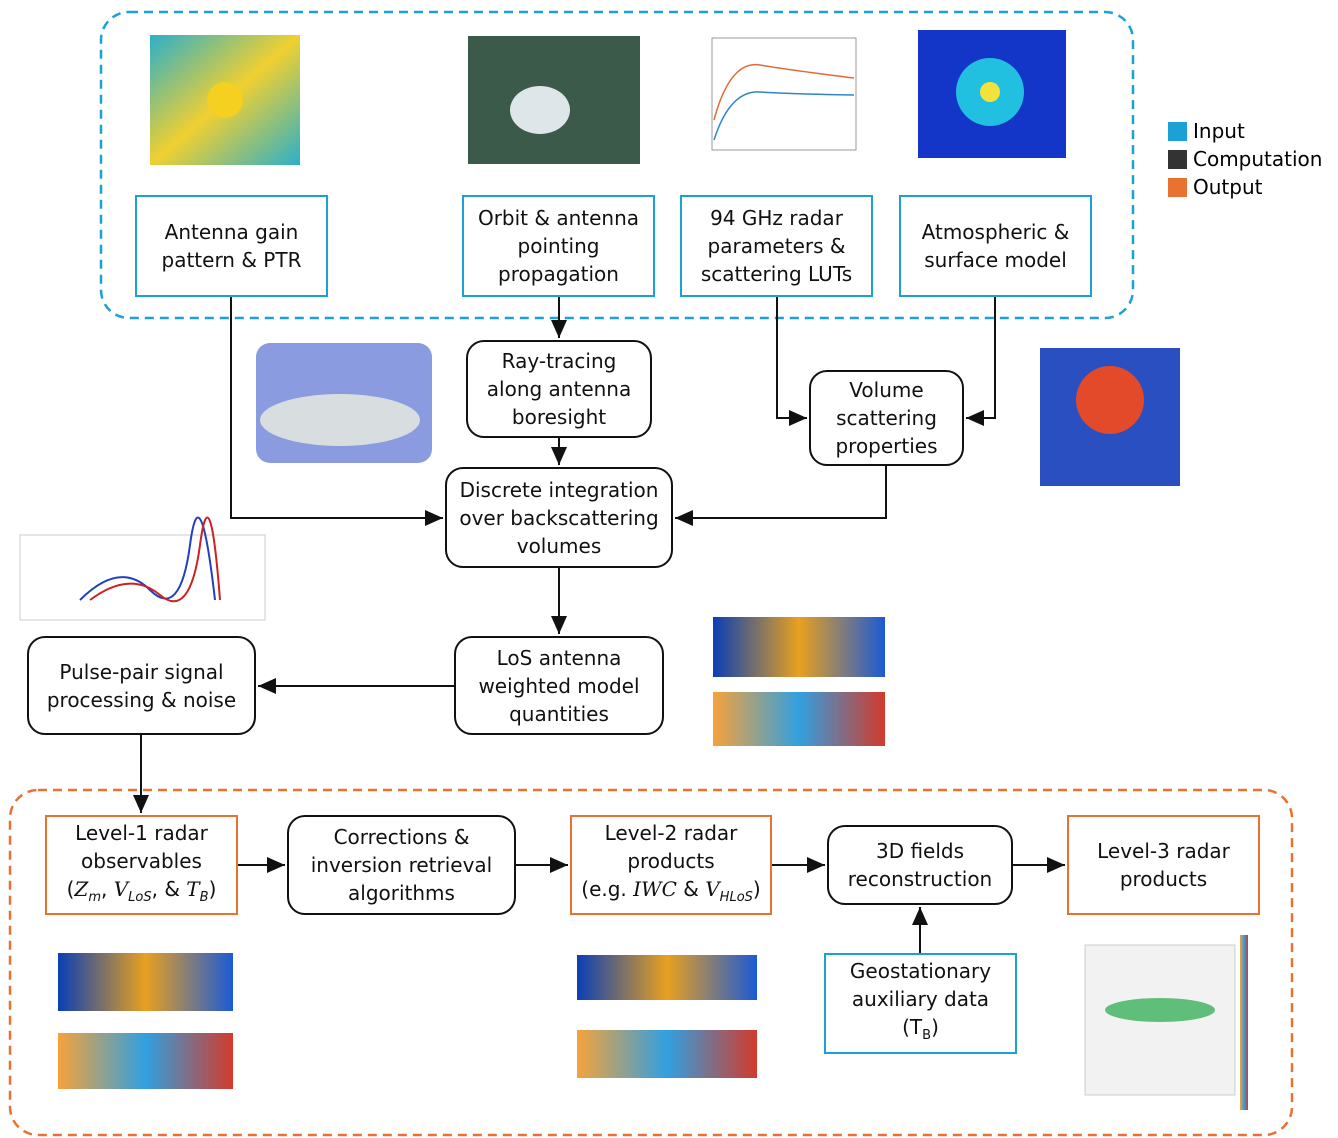 Image resolution: width=1338 pixels, height=1138 pixels. I want to click on node: Atmospheric & surface model, so click(995, 246).